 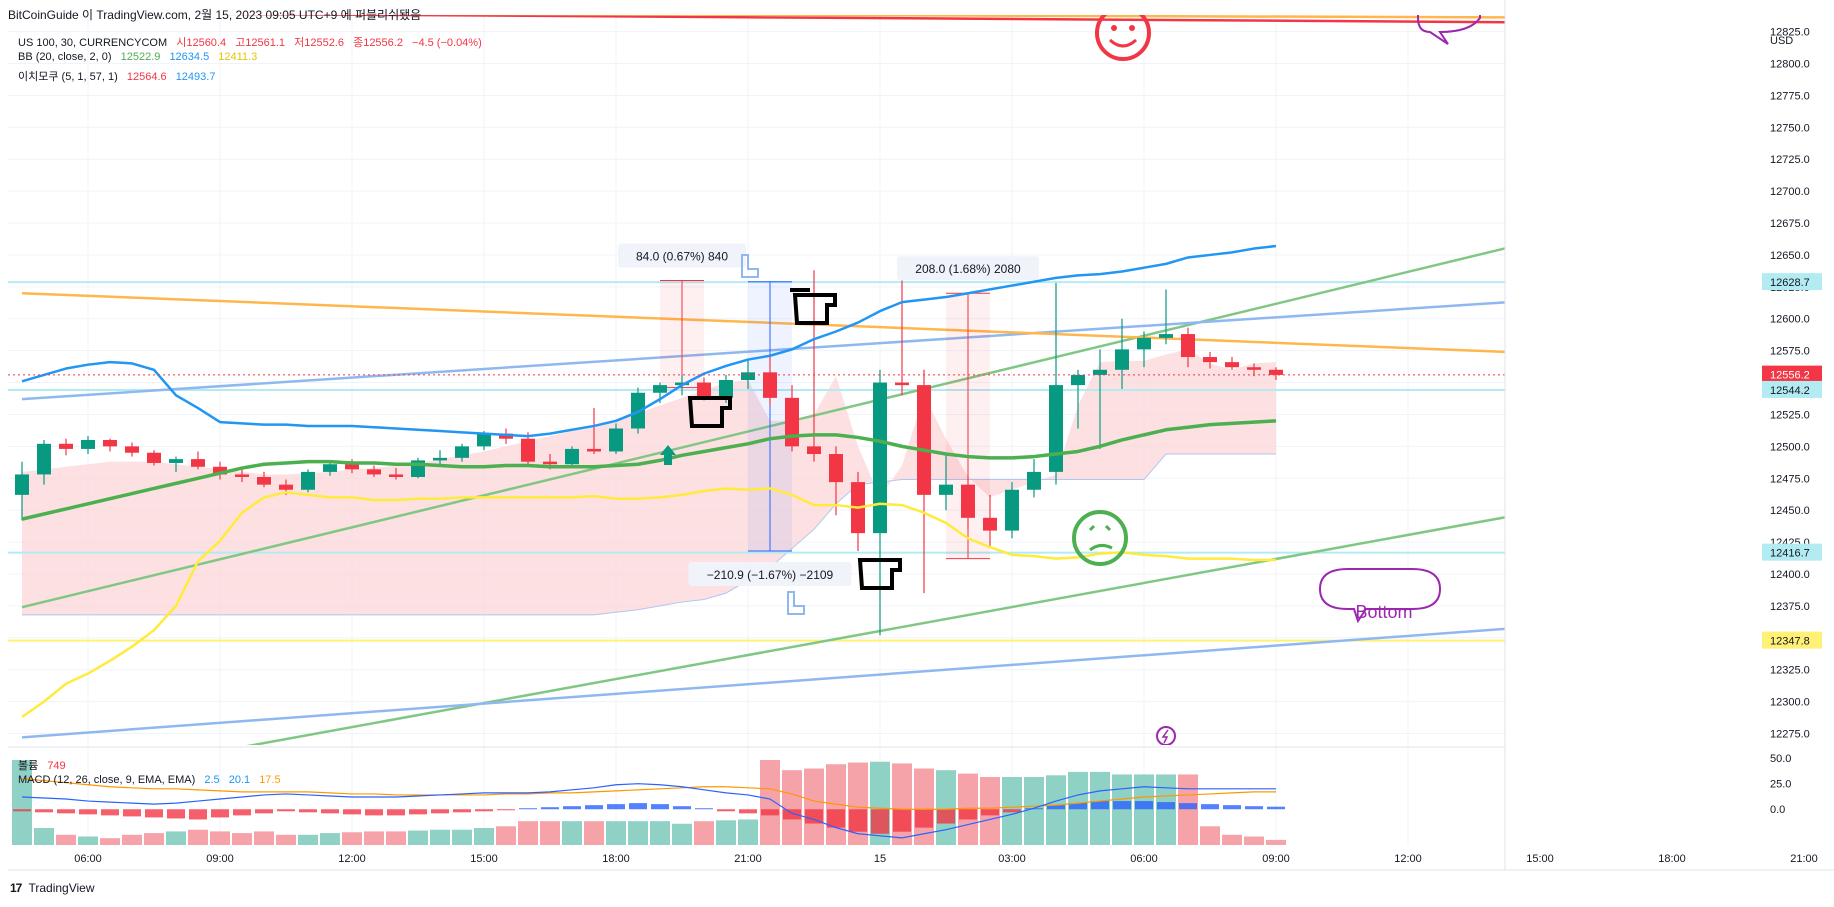 What do you see at coordinates (45, 765) in the screenshot?
I see `volume-legend: 볼륨 749` at bounding box center [45, 765].